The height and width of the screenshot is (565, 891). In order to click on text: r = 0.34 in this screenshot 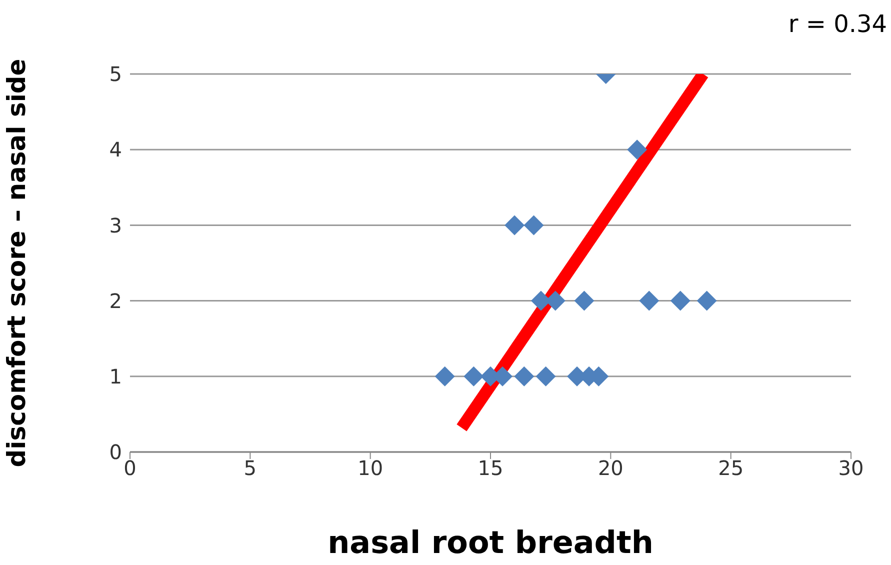, I will do `click(837, 24)`.